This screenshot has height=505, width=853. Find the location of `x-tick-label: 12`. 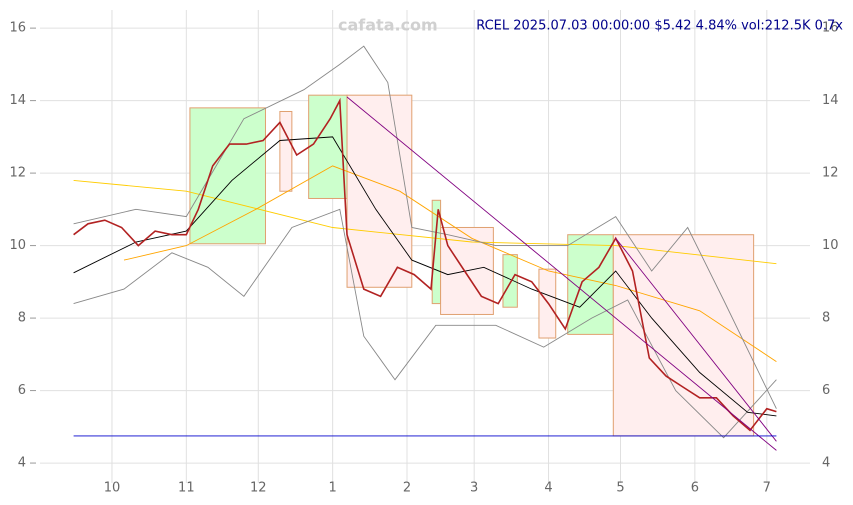

x-tick-label: 12 is located at coordinates (258, 488).